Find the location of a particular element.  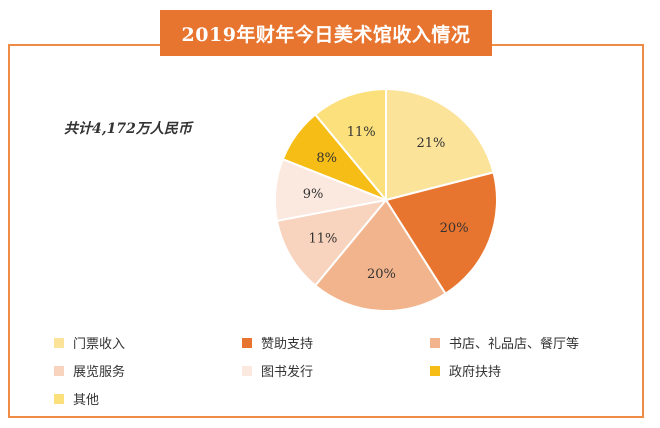

chart-title: 2019年财年今日美术馆收入情况 is located at coordinates (326, 34).